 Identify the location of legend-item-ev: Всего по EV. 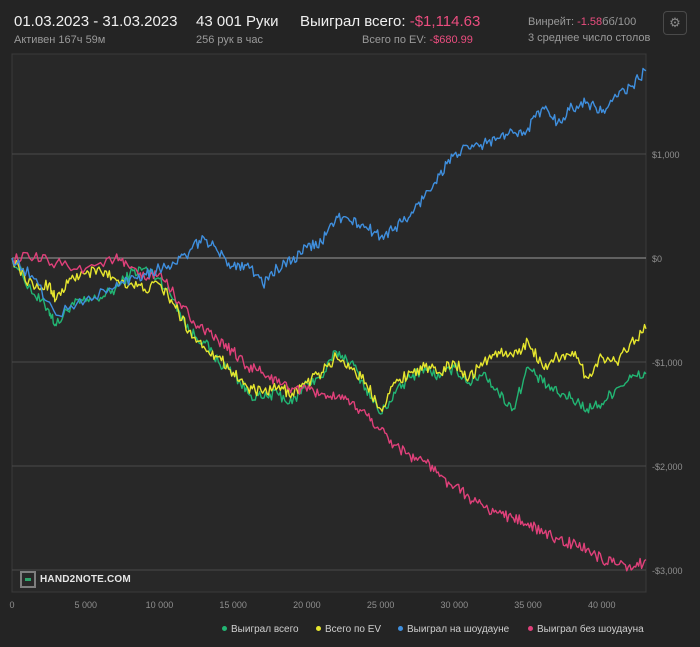
(348, 629).